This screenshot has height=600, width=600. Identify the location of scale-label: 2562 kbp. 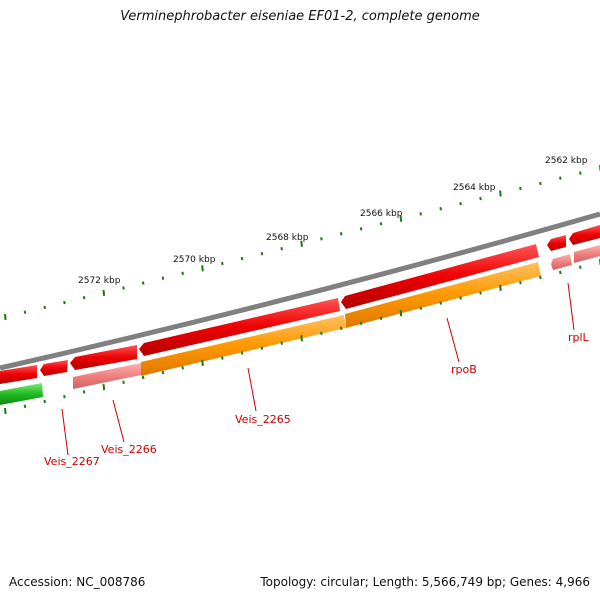
(566, 161).